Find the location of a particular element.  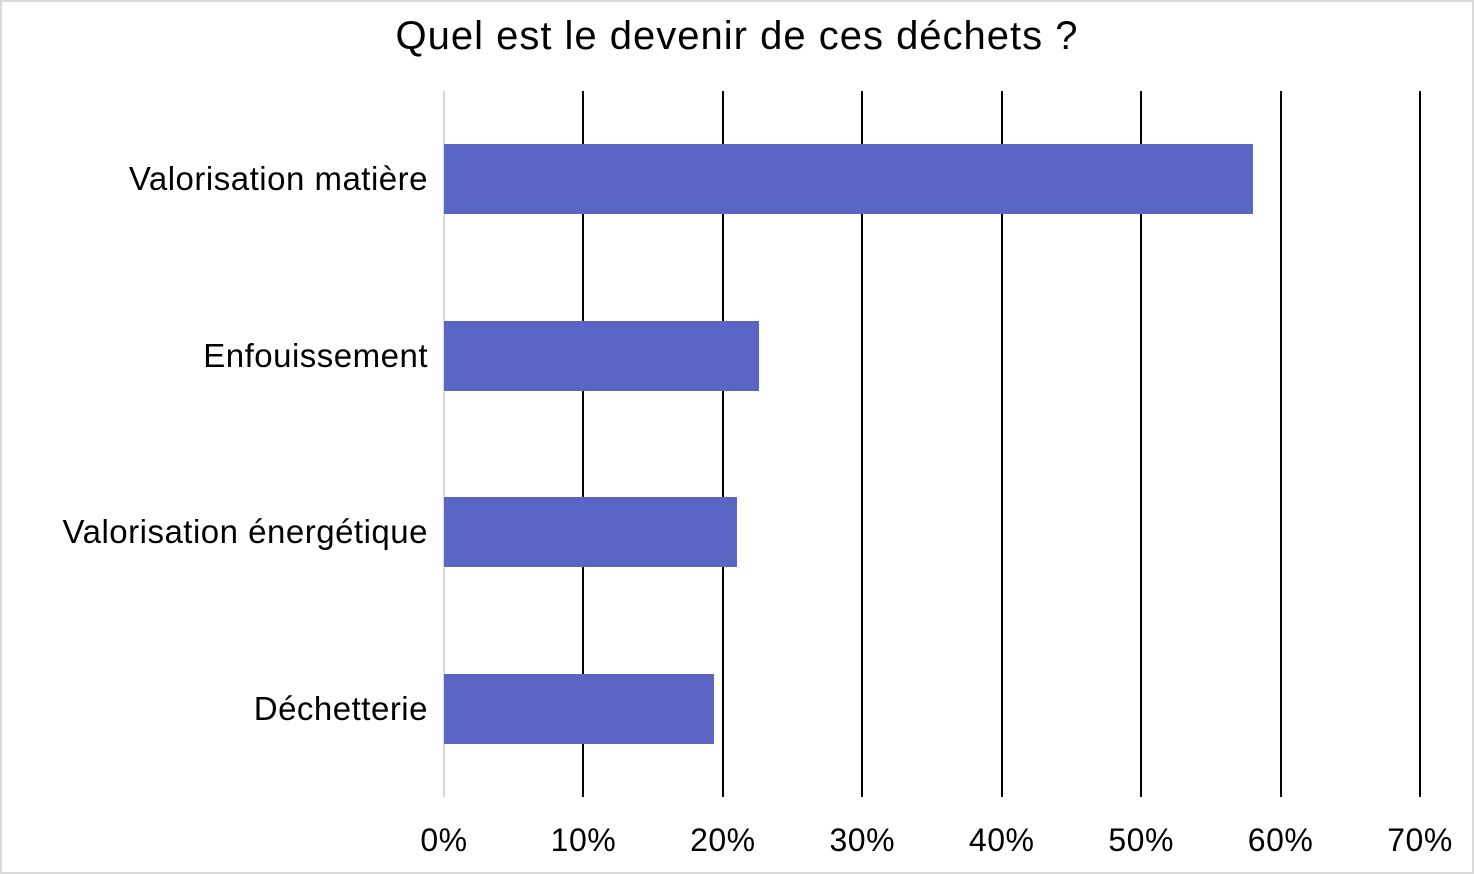

gridline-50pct is located at coordinates (1141, 444).